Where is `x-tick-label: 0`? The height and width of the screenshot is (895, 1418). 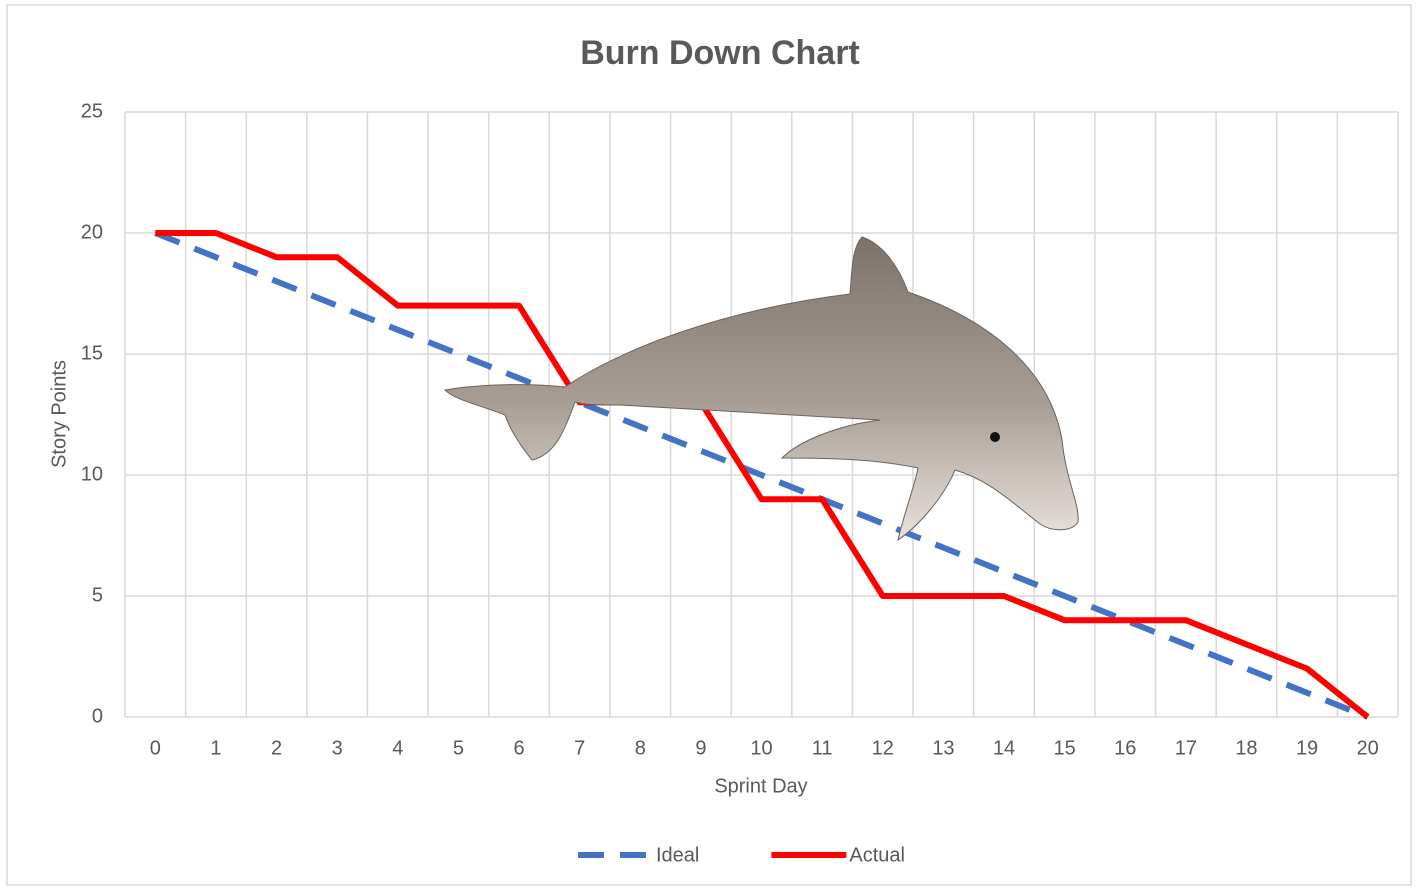
x-tick-label: 0 is located at coordinates (155, 748).